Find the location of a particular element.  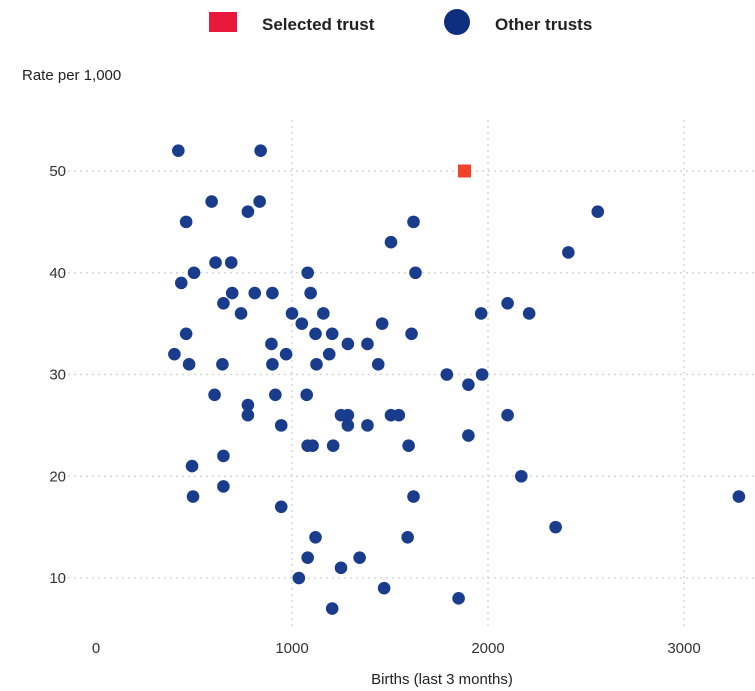

x-tick-label-1000: 1000 is located at coordinates (291, 648).